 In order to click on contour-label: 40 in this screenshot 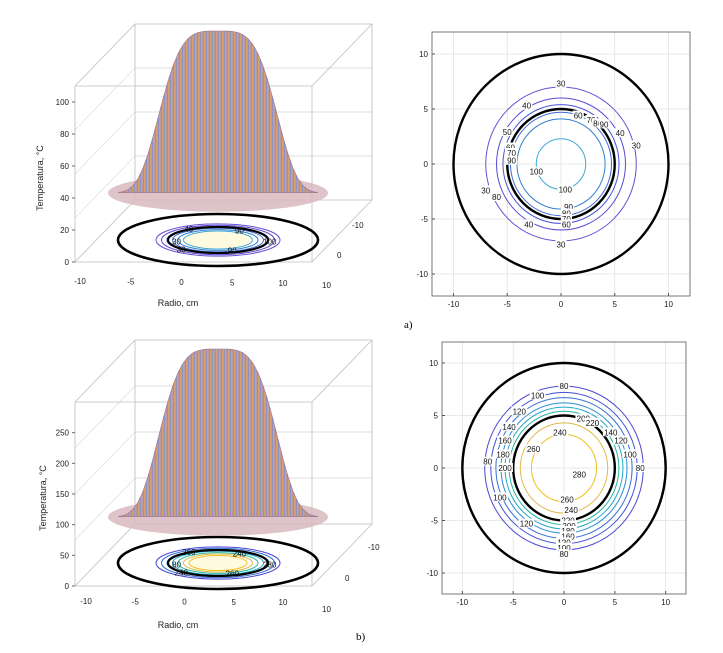, I will do `click(620, 133)`.